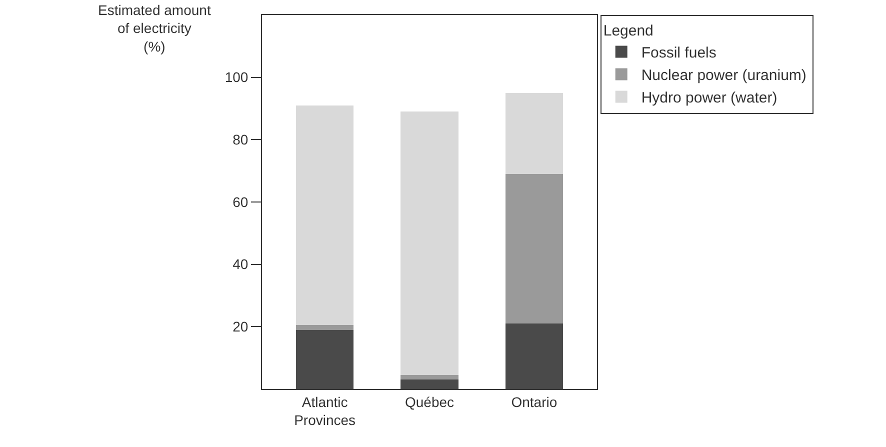 Image resolution: width=886 pixels, height=447 pixels. What do you see at coordinates (325, 411) in the screenshot?
I see `x-tick-label: Atlantic Provinces` at bounding box center [325, 411].